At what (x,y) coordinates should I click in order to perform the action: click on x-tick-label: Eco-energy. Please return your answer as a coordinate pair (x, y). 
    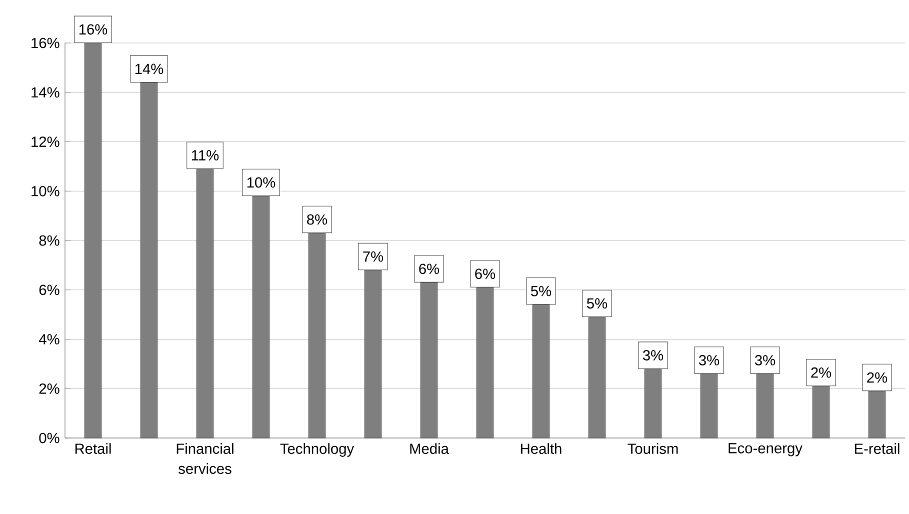
    Looking at the image, I should click on (765, 449).